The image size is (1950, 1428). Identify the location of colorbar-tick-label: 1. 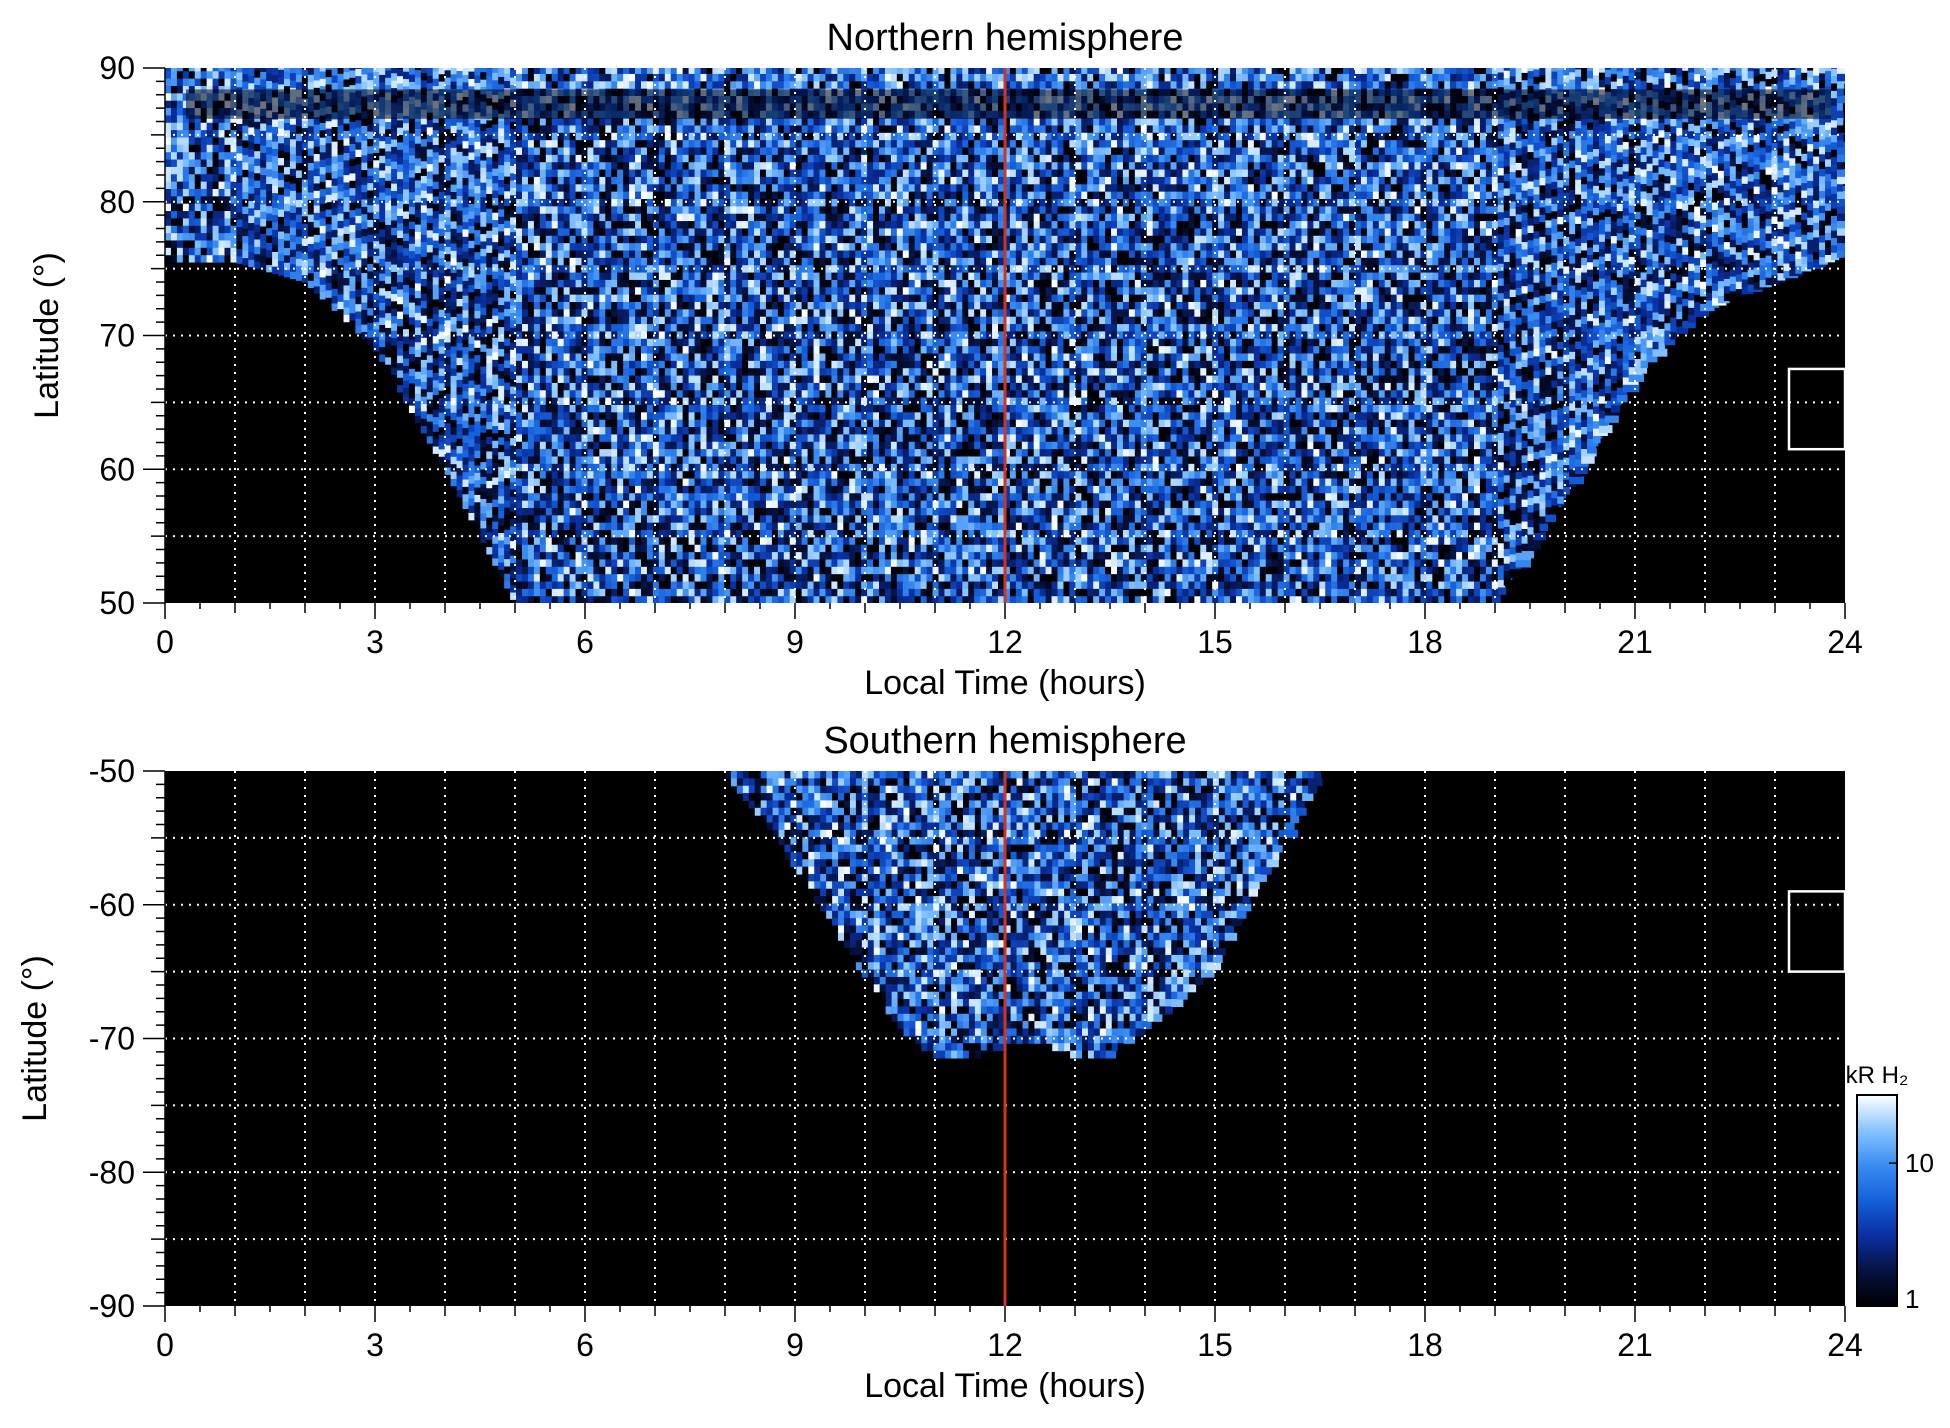
(1912, 1299).